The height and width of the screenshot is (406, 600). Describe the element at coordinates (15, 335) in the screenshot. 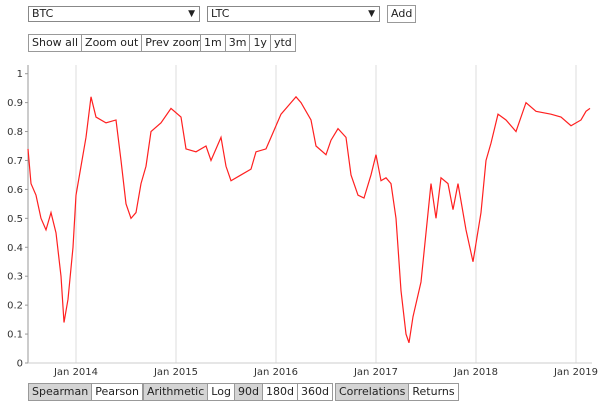

I see `y-tick-label: 0.1` at that location.